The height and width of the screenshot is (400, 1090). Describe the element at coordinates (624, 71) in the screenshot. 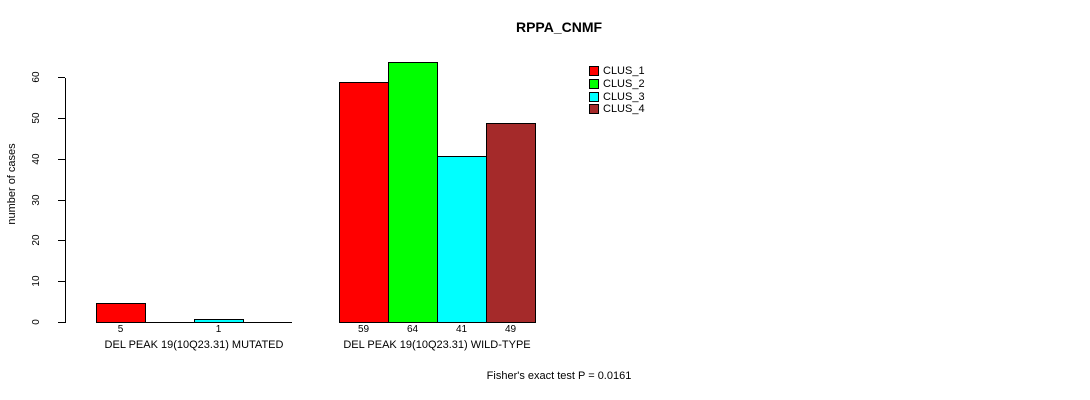

I see `legend-label-clus_1: CLUS_1` at that location.